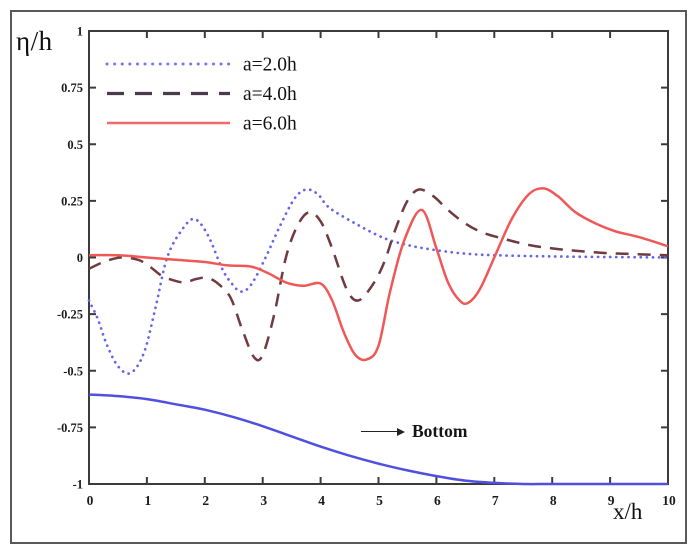 The width and height of the screenshot is (700, 558). I want to click on y-tick-label: 0, so click(80, 258).